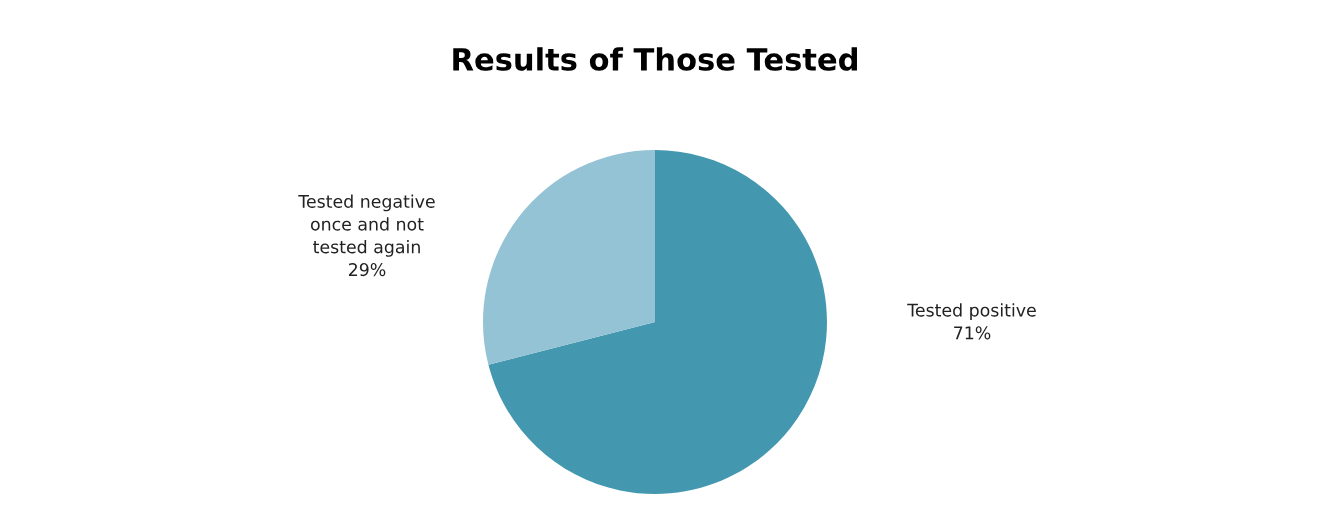  What do you see at coordinates (367, 270) in the screenshot?
I see `data-label: 29%` at bounding box center [367, 270].